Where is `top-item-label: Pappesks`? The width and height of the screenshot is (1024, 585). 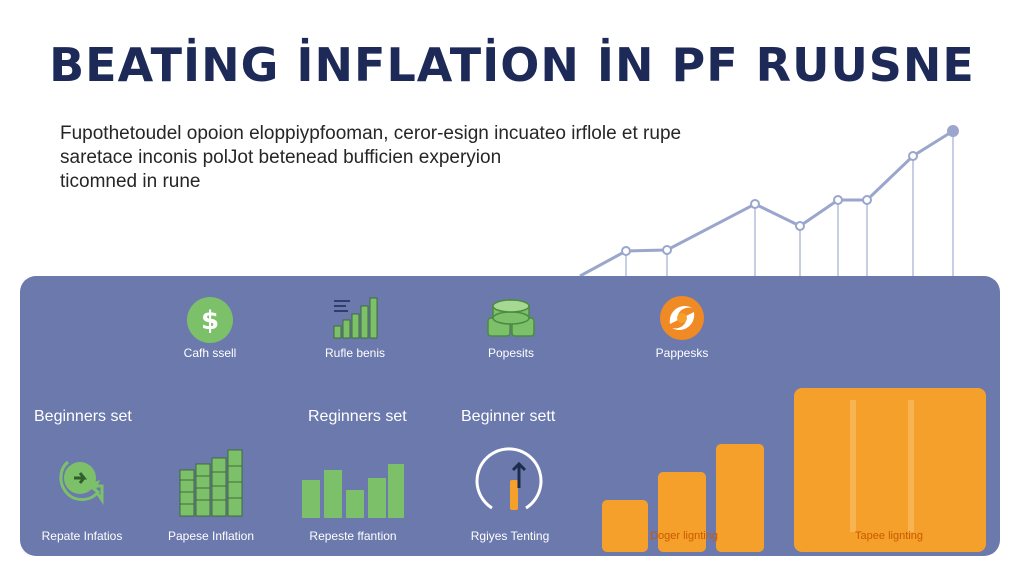 top-item-label: Pappesks is located at coordinates (682, 353).